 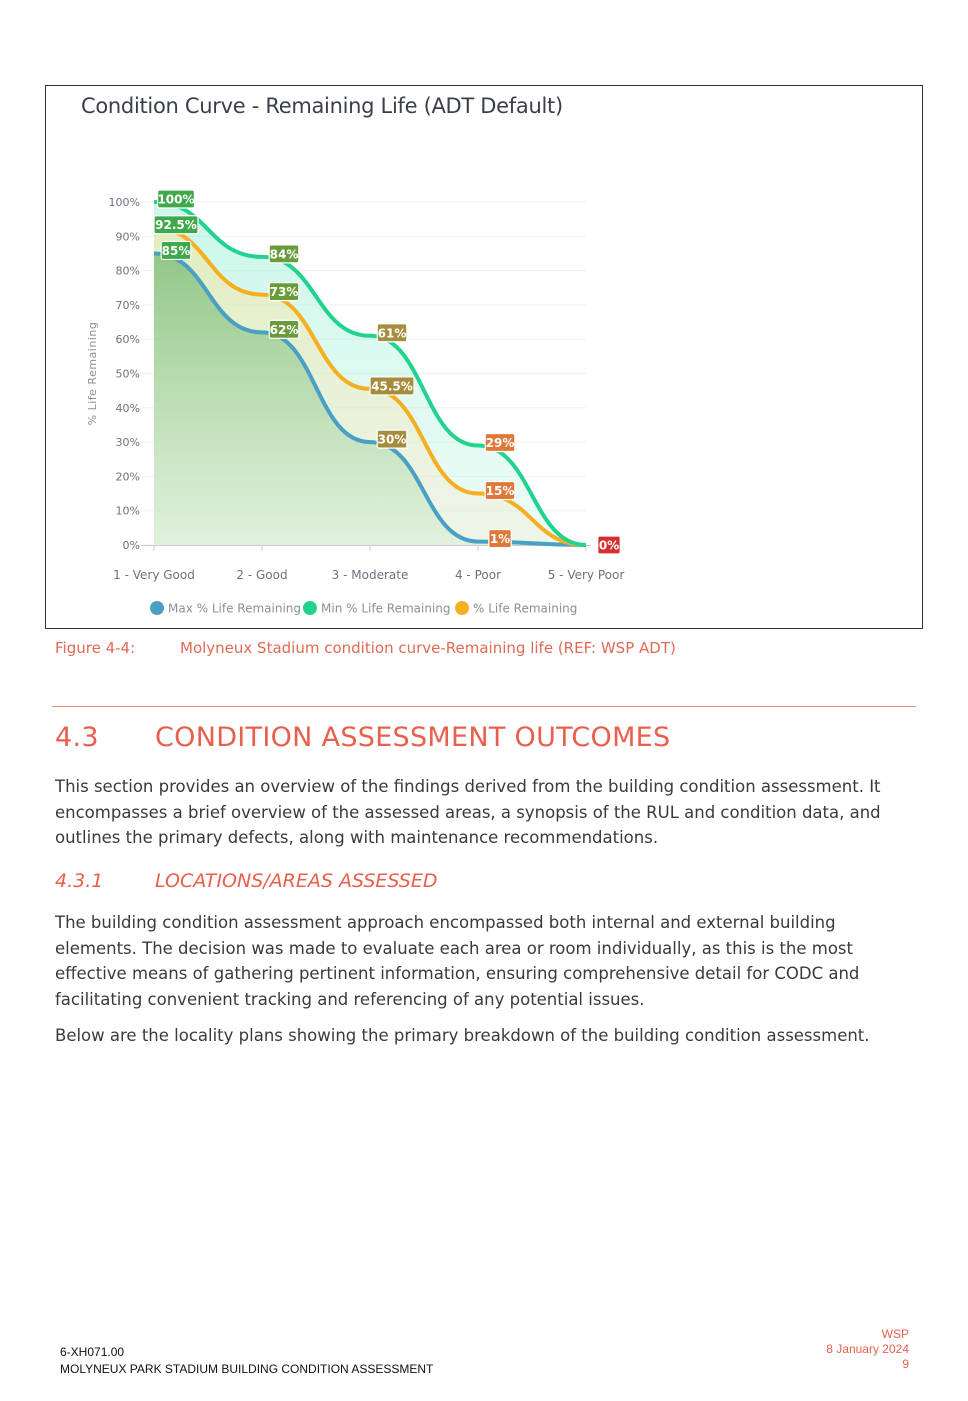 I want to click on data-label: 62%, so click(x=284, y=330).